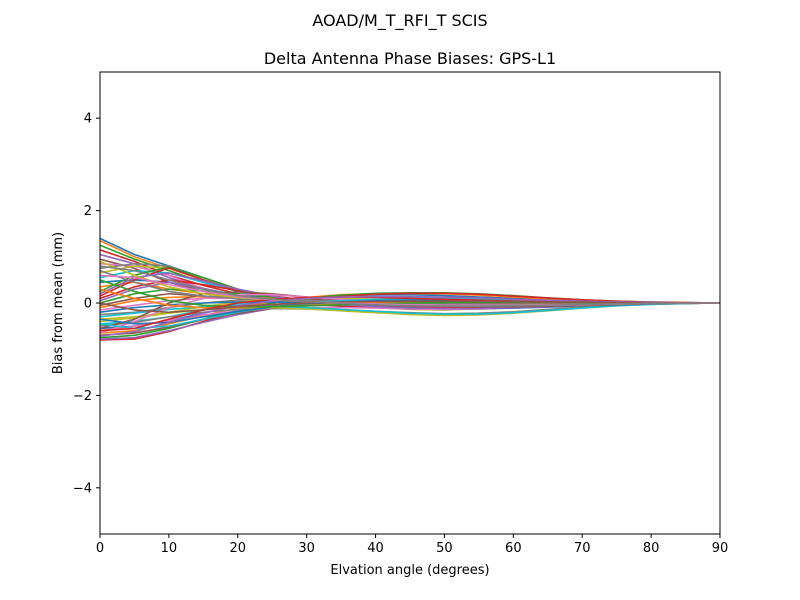  What do you see at coordinates (100, 548) in the screenshot?
I see `x-tick-label: 0` at bounding box center [100, 548].